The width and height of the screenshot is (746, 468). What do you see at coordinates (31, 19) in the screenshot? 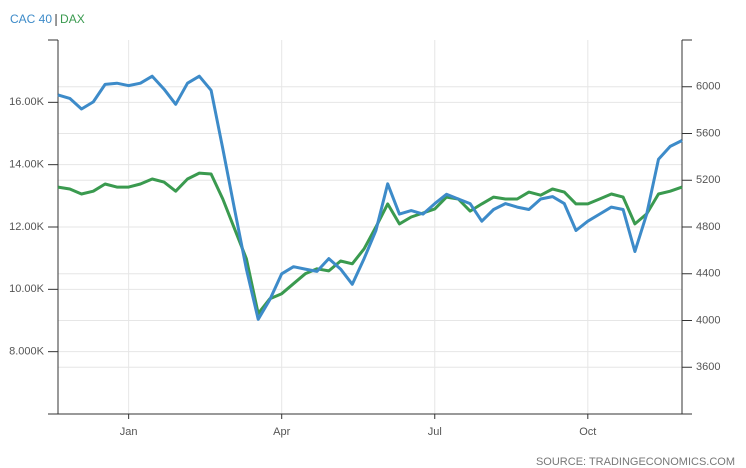
I see `legend-entry: CAC 40` at bounding box center [31, 19].